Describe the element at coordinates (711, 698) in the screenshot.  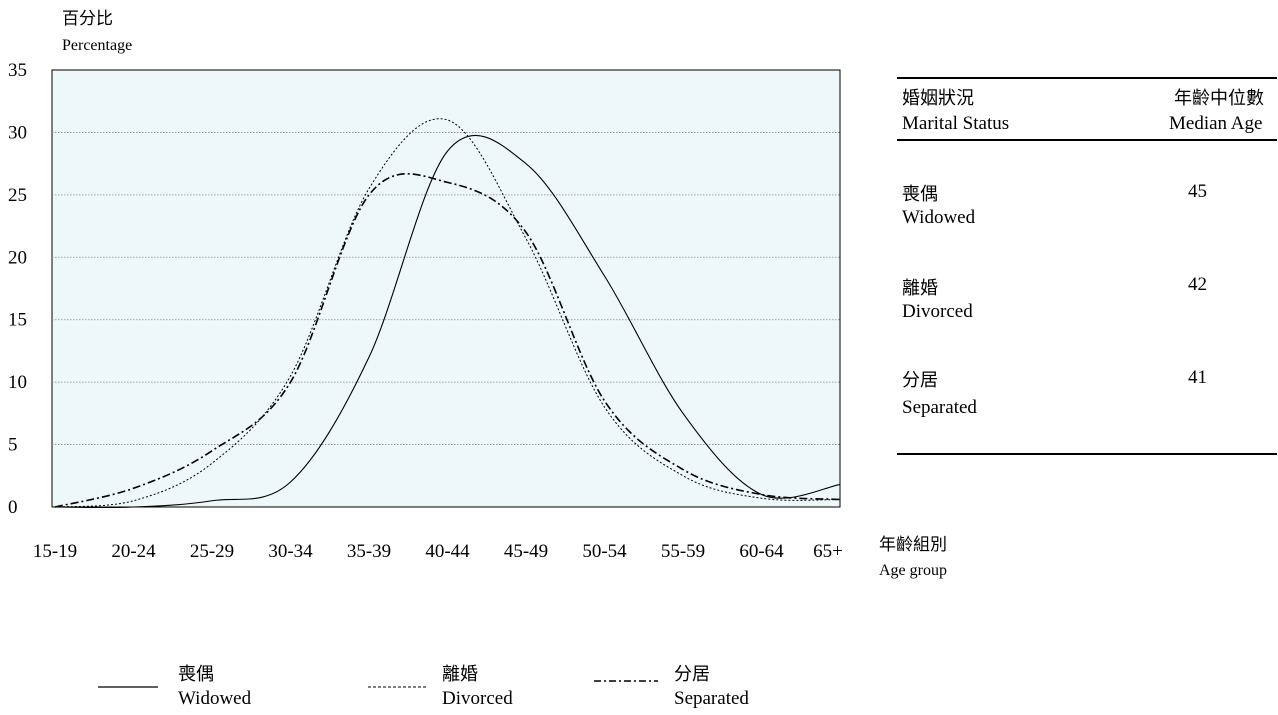
I see `legend-label-separated-en: Separated` at that location.